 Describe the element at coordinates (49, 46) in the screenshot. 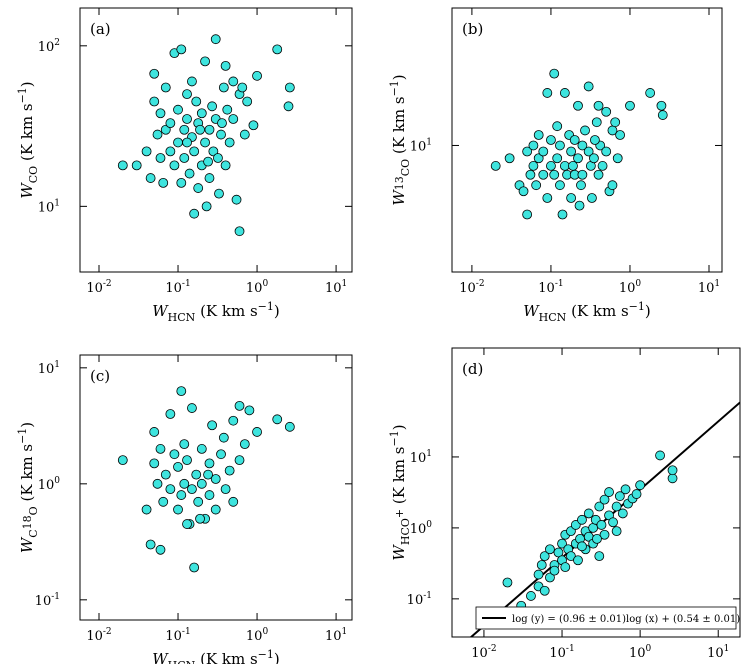

I see `y-tick-label: 10²` at that location.